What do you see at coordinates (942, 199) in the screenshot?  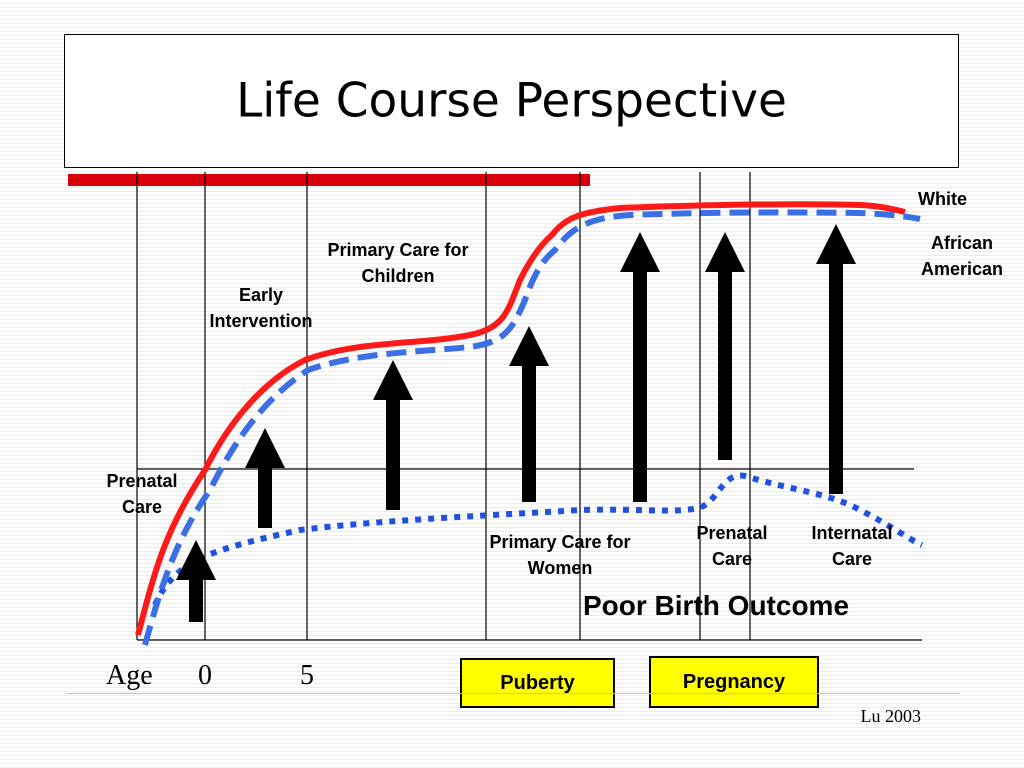 I see `legend-white: White` at bounding box center [942, 199].